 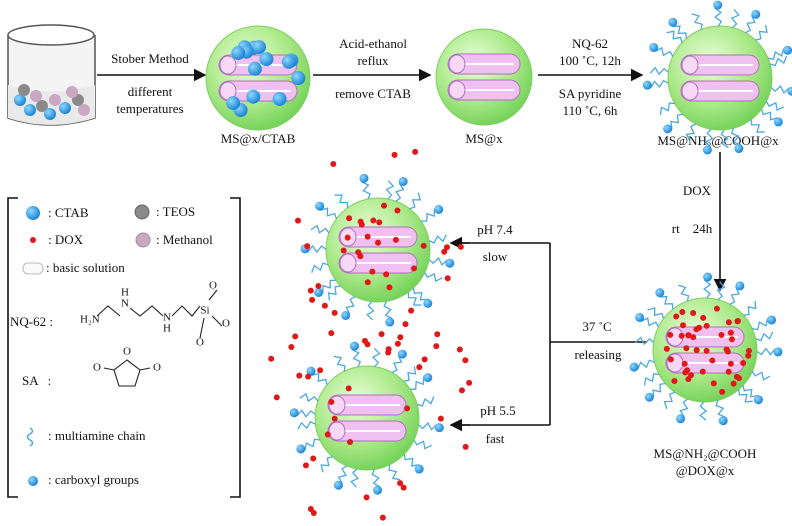 What do you see at coordinates (33, 213) in the screenshot?
I see `ctab-icon` at bounding box center [33, 213].